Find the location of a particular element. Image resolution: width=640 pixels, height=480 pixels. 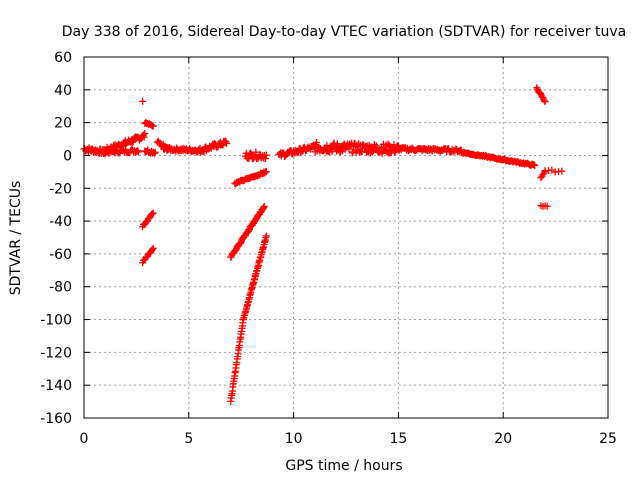

y-tick-label: -40 is located at coordinates (60, 222).